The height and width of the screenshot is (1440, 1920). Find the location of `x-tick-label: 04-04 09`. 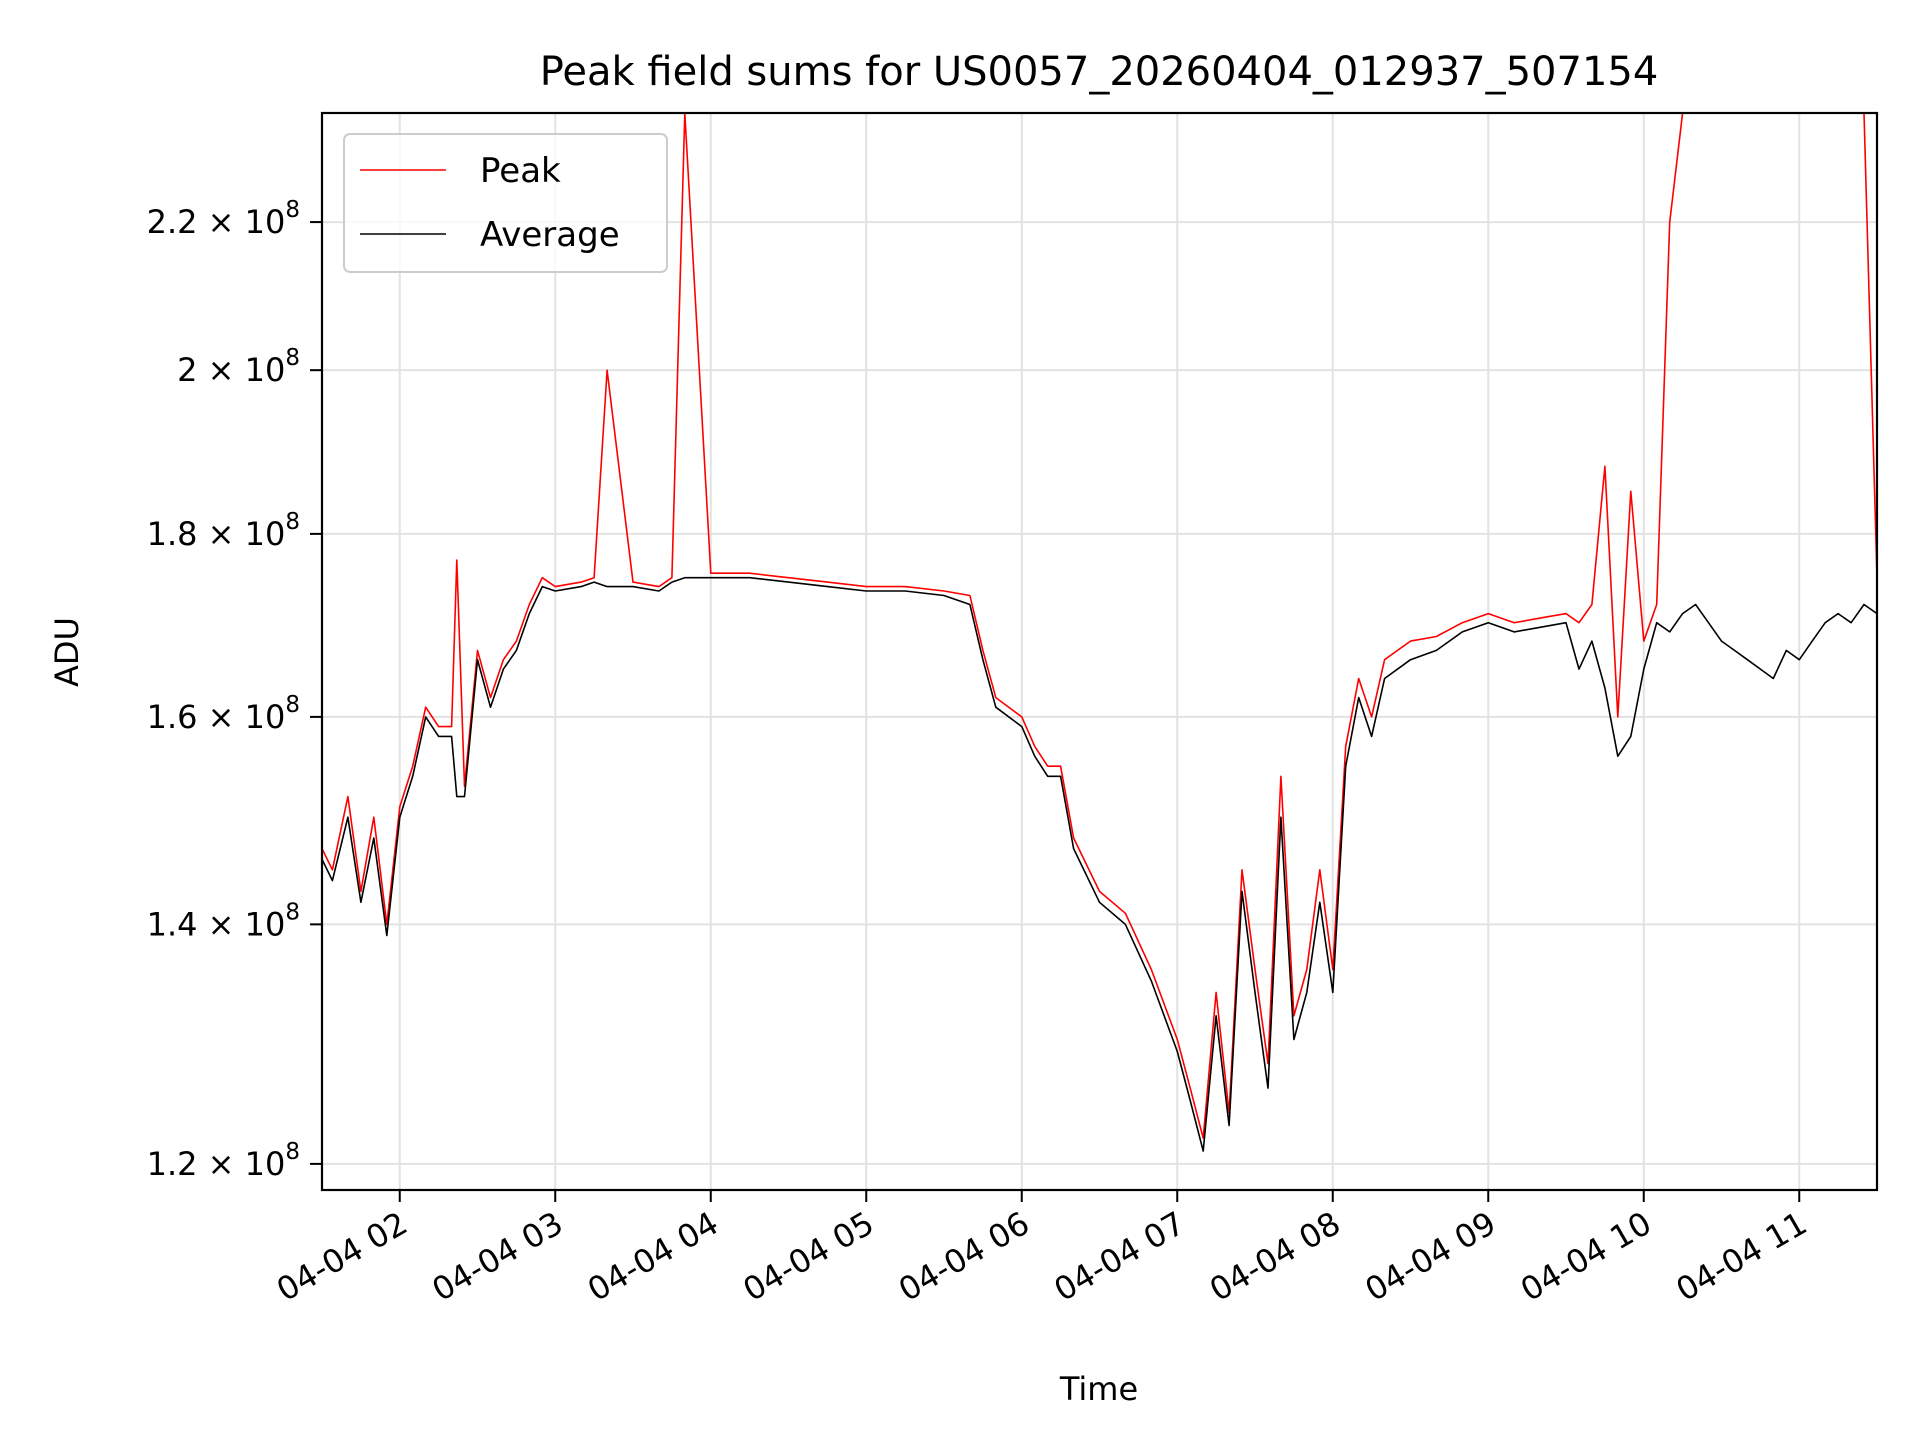

x-tick-label: 04-04 09 is located at coordinates (1431, 1256).